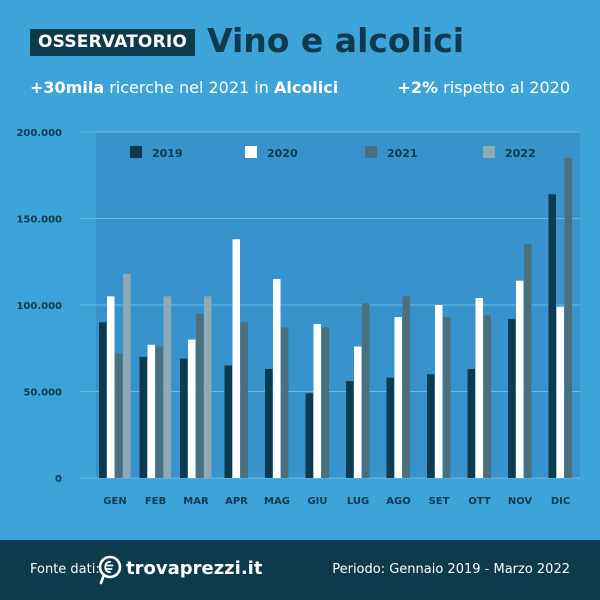  Describe the element at coordinates (42, 393) in the screenshot. I see `y-tick-label: 50.000` at that location.